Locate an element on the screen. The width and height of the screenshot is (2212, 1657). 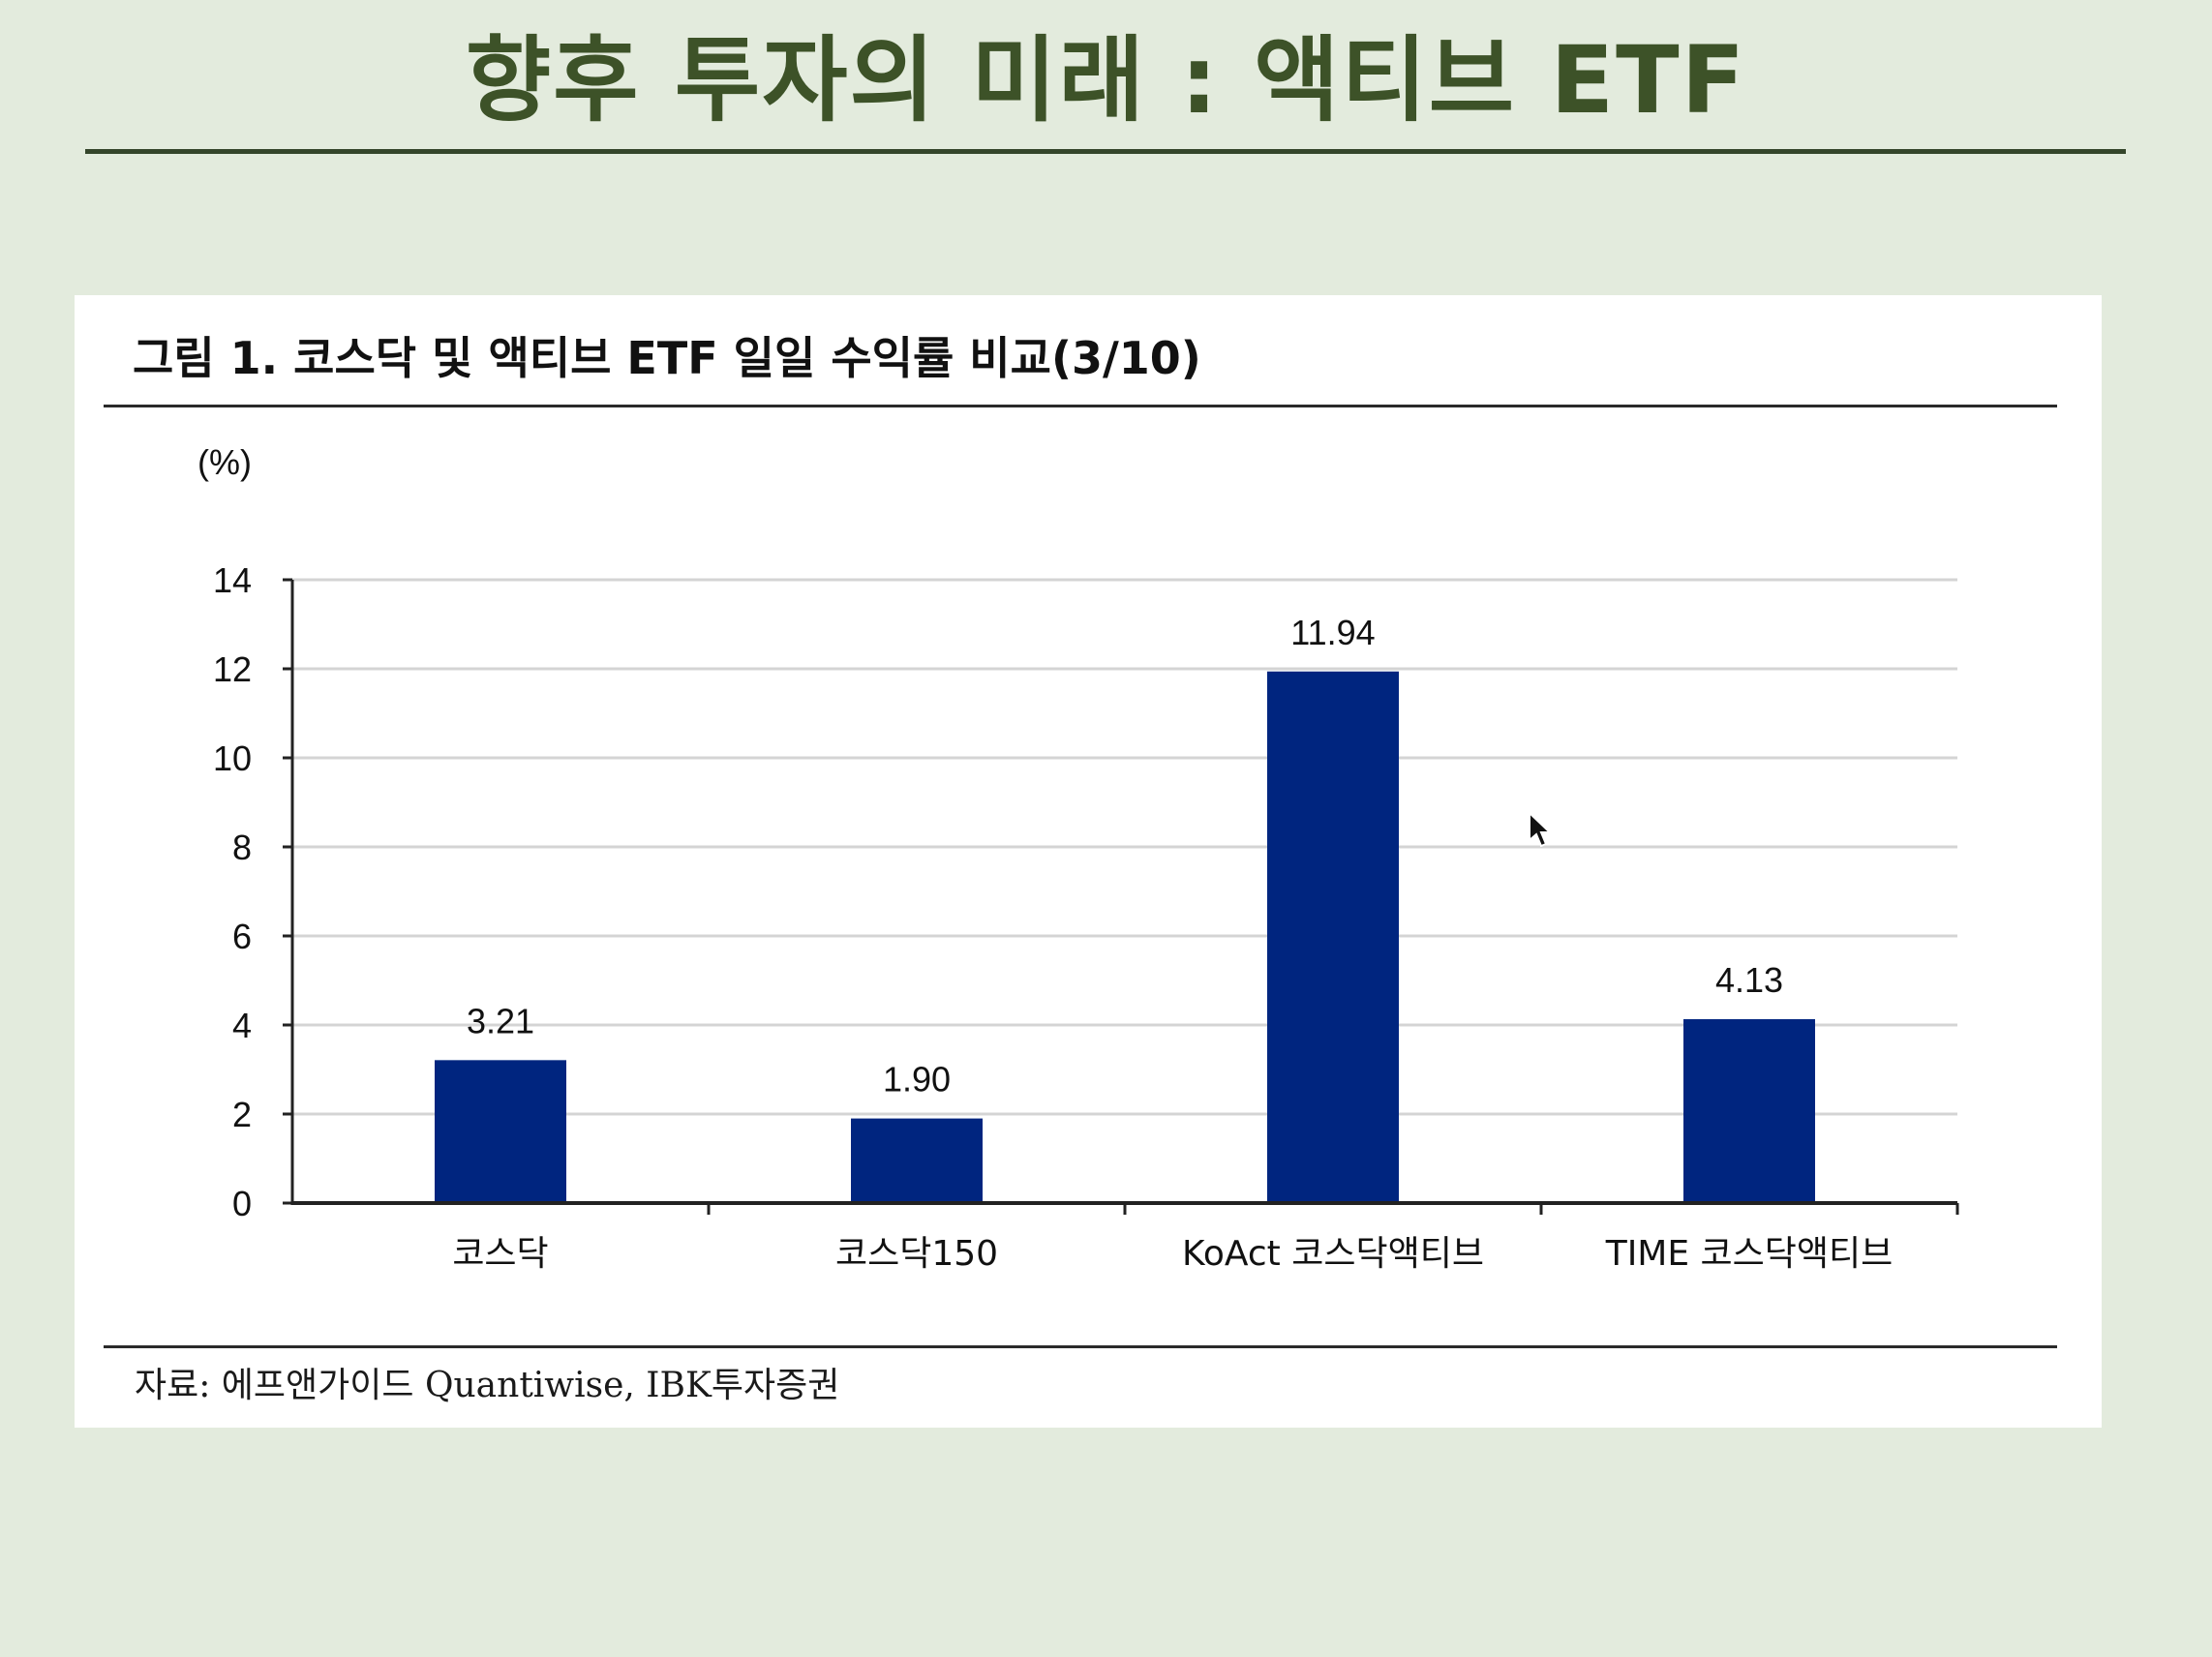
y-tick-label: 4 is located at coordinates (242, 1025).